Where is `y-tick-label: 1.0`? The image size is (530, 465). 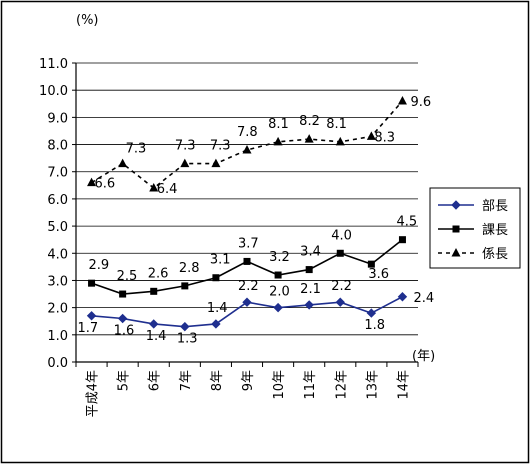 y-tick-label: 1.0 is located at coordinates (57, 336).